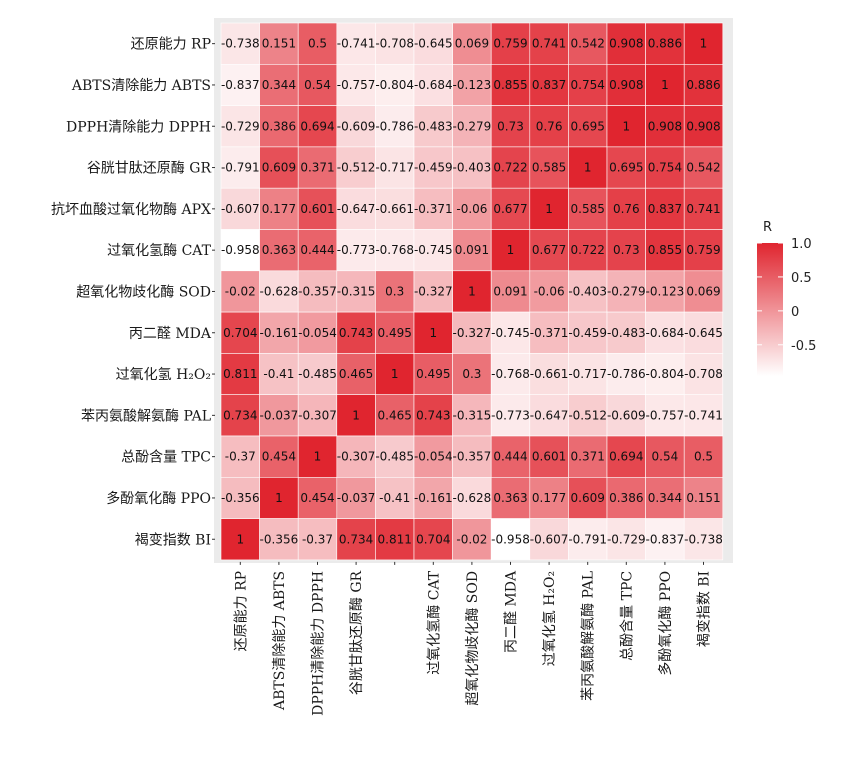 The image size is (860, 768). Describe the element at coordinates (433, 168) in the screenshot. I see `cell-value-label: -0.459` at that location.